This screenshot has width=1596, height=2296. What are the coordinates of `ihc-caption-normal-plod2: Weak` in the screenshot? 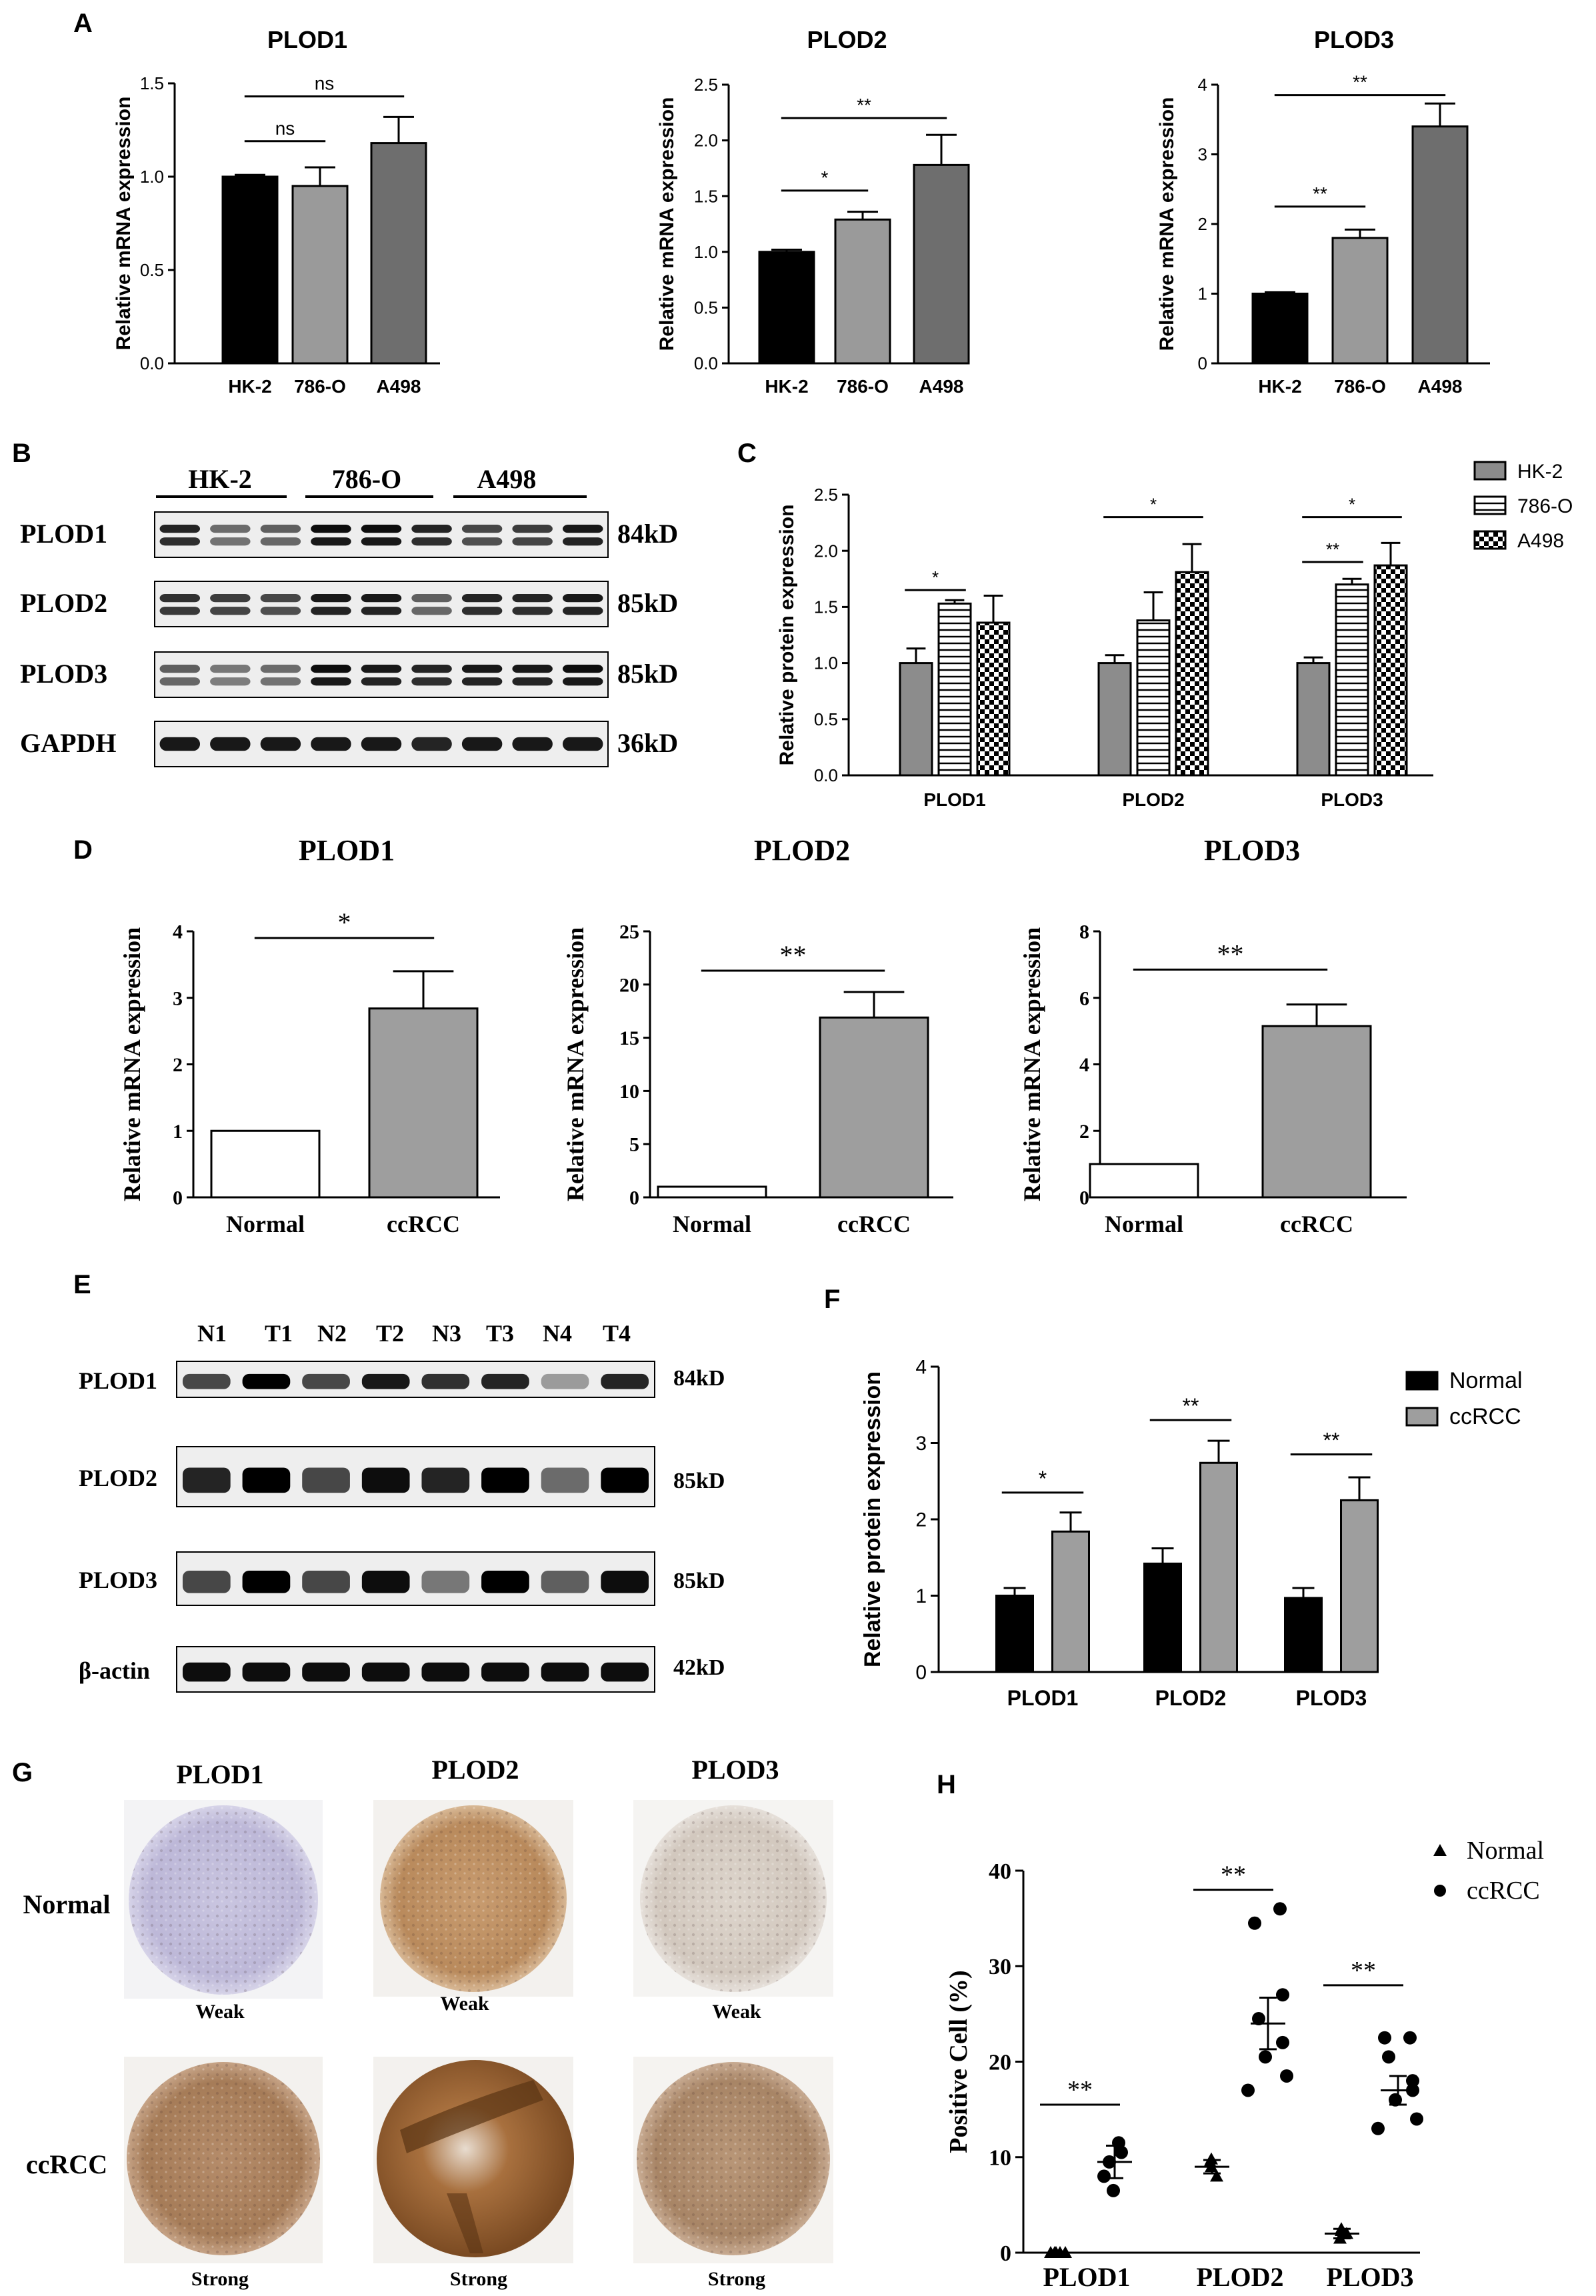 It's located at (464, 2004).